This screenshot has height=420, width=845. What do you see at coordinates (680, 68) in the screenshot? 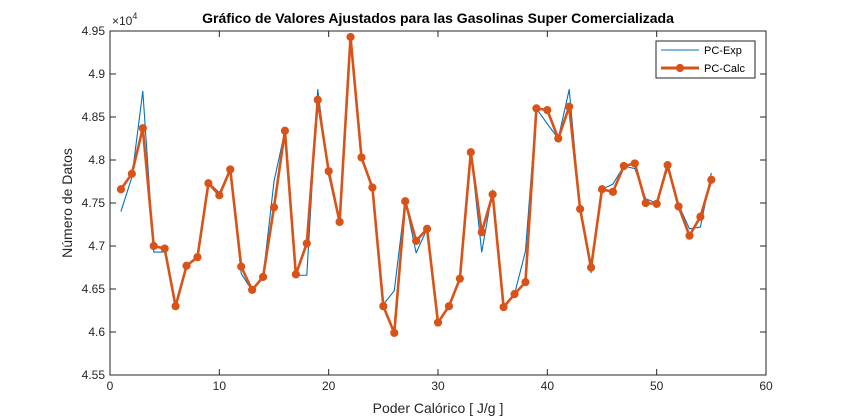
I see `legend-marker-pc-calc` at bounding box center [680, 68].